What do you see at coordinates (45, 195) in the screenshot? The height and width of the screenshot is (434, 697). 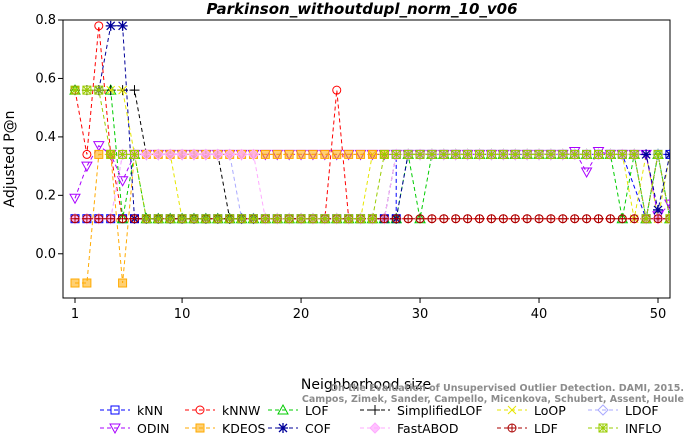 I see `y-tick-label: 0.2` at bounding box center [45, 195].